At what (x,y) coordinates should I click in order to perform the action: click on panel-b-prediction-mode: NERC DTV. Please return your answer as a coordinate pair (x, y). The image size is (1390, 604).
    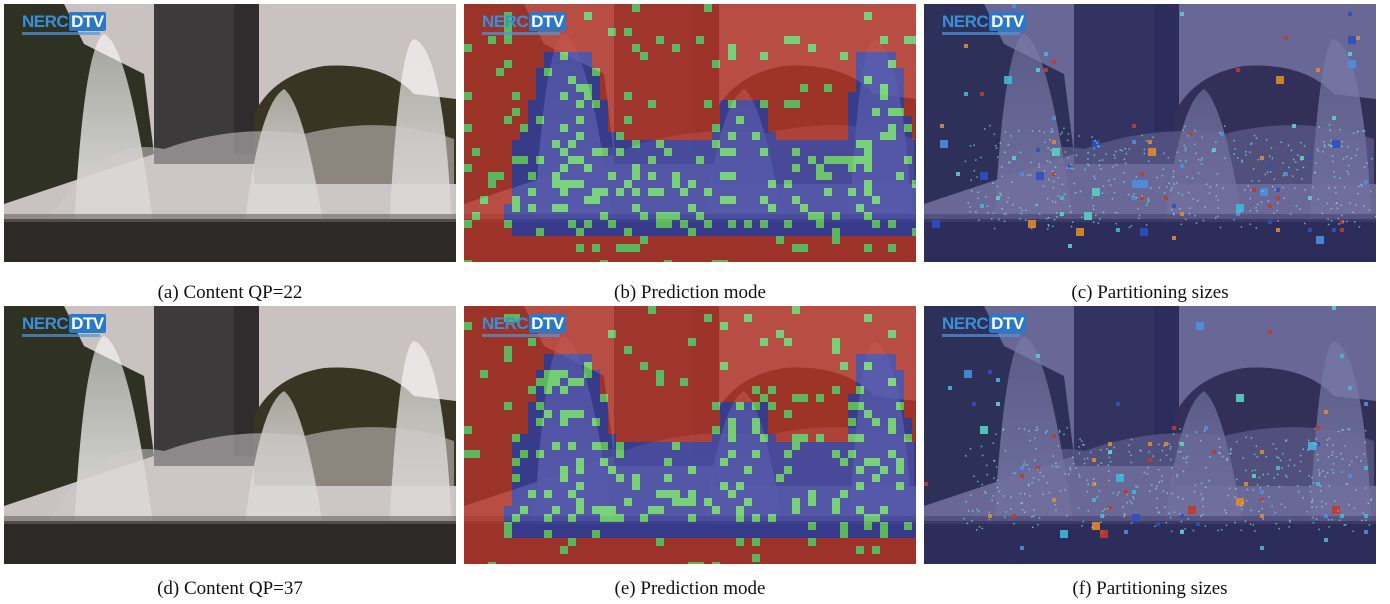
    Looking at the image, I should click on (690, 133).